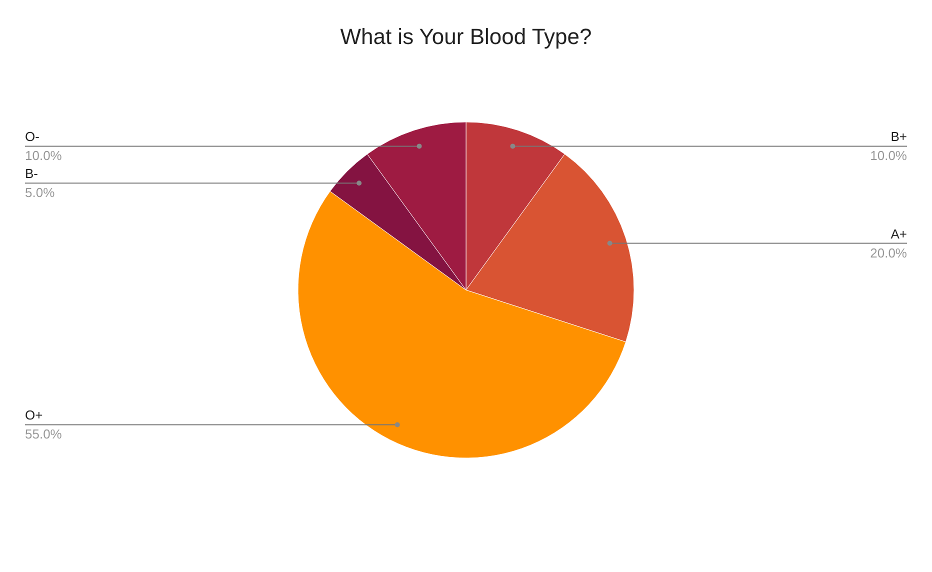 This screenshot has height=572, width=932. Describe the element at coordinates (898, 136) in the screenshot. I see `slice-label: B+` at that location.